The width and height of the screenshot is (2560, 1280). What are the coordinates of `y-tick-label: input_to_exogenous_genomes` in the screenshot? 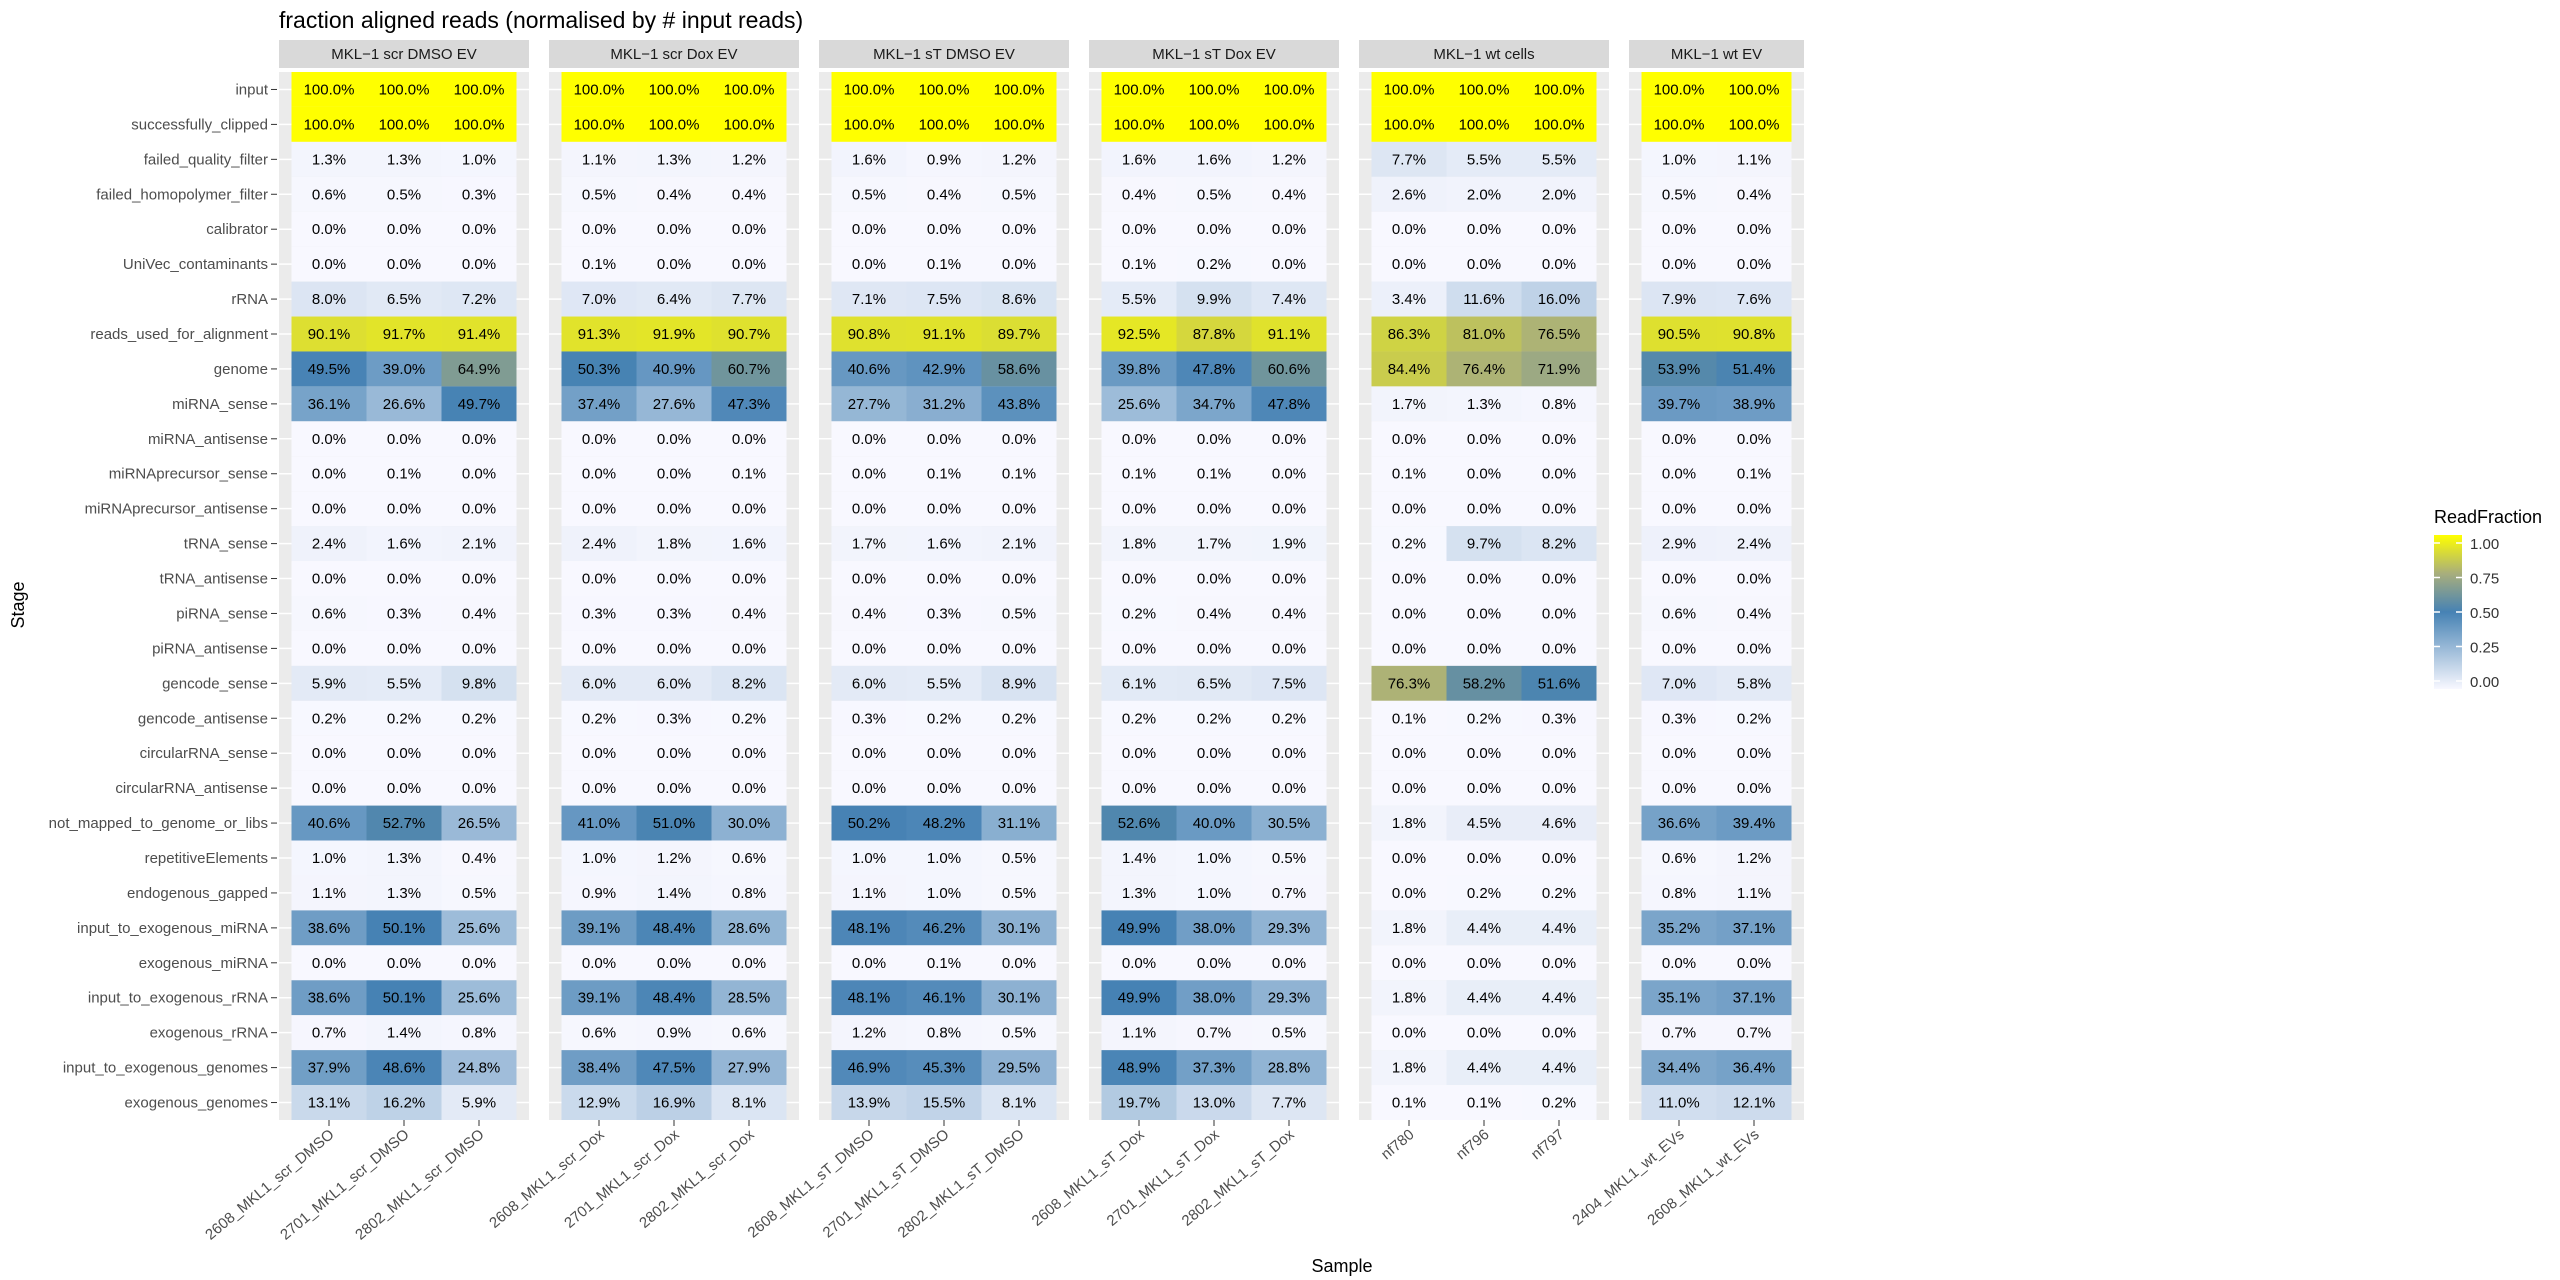 It's located at (165, 1068).